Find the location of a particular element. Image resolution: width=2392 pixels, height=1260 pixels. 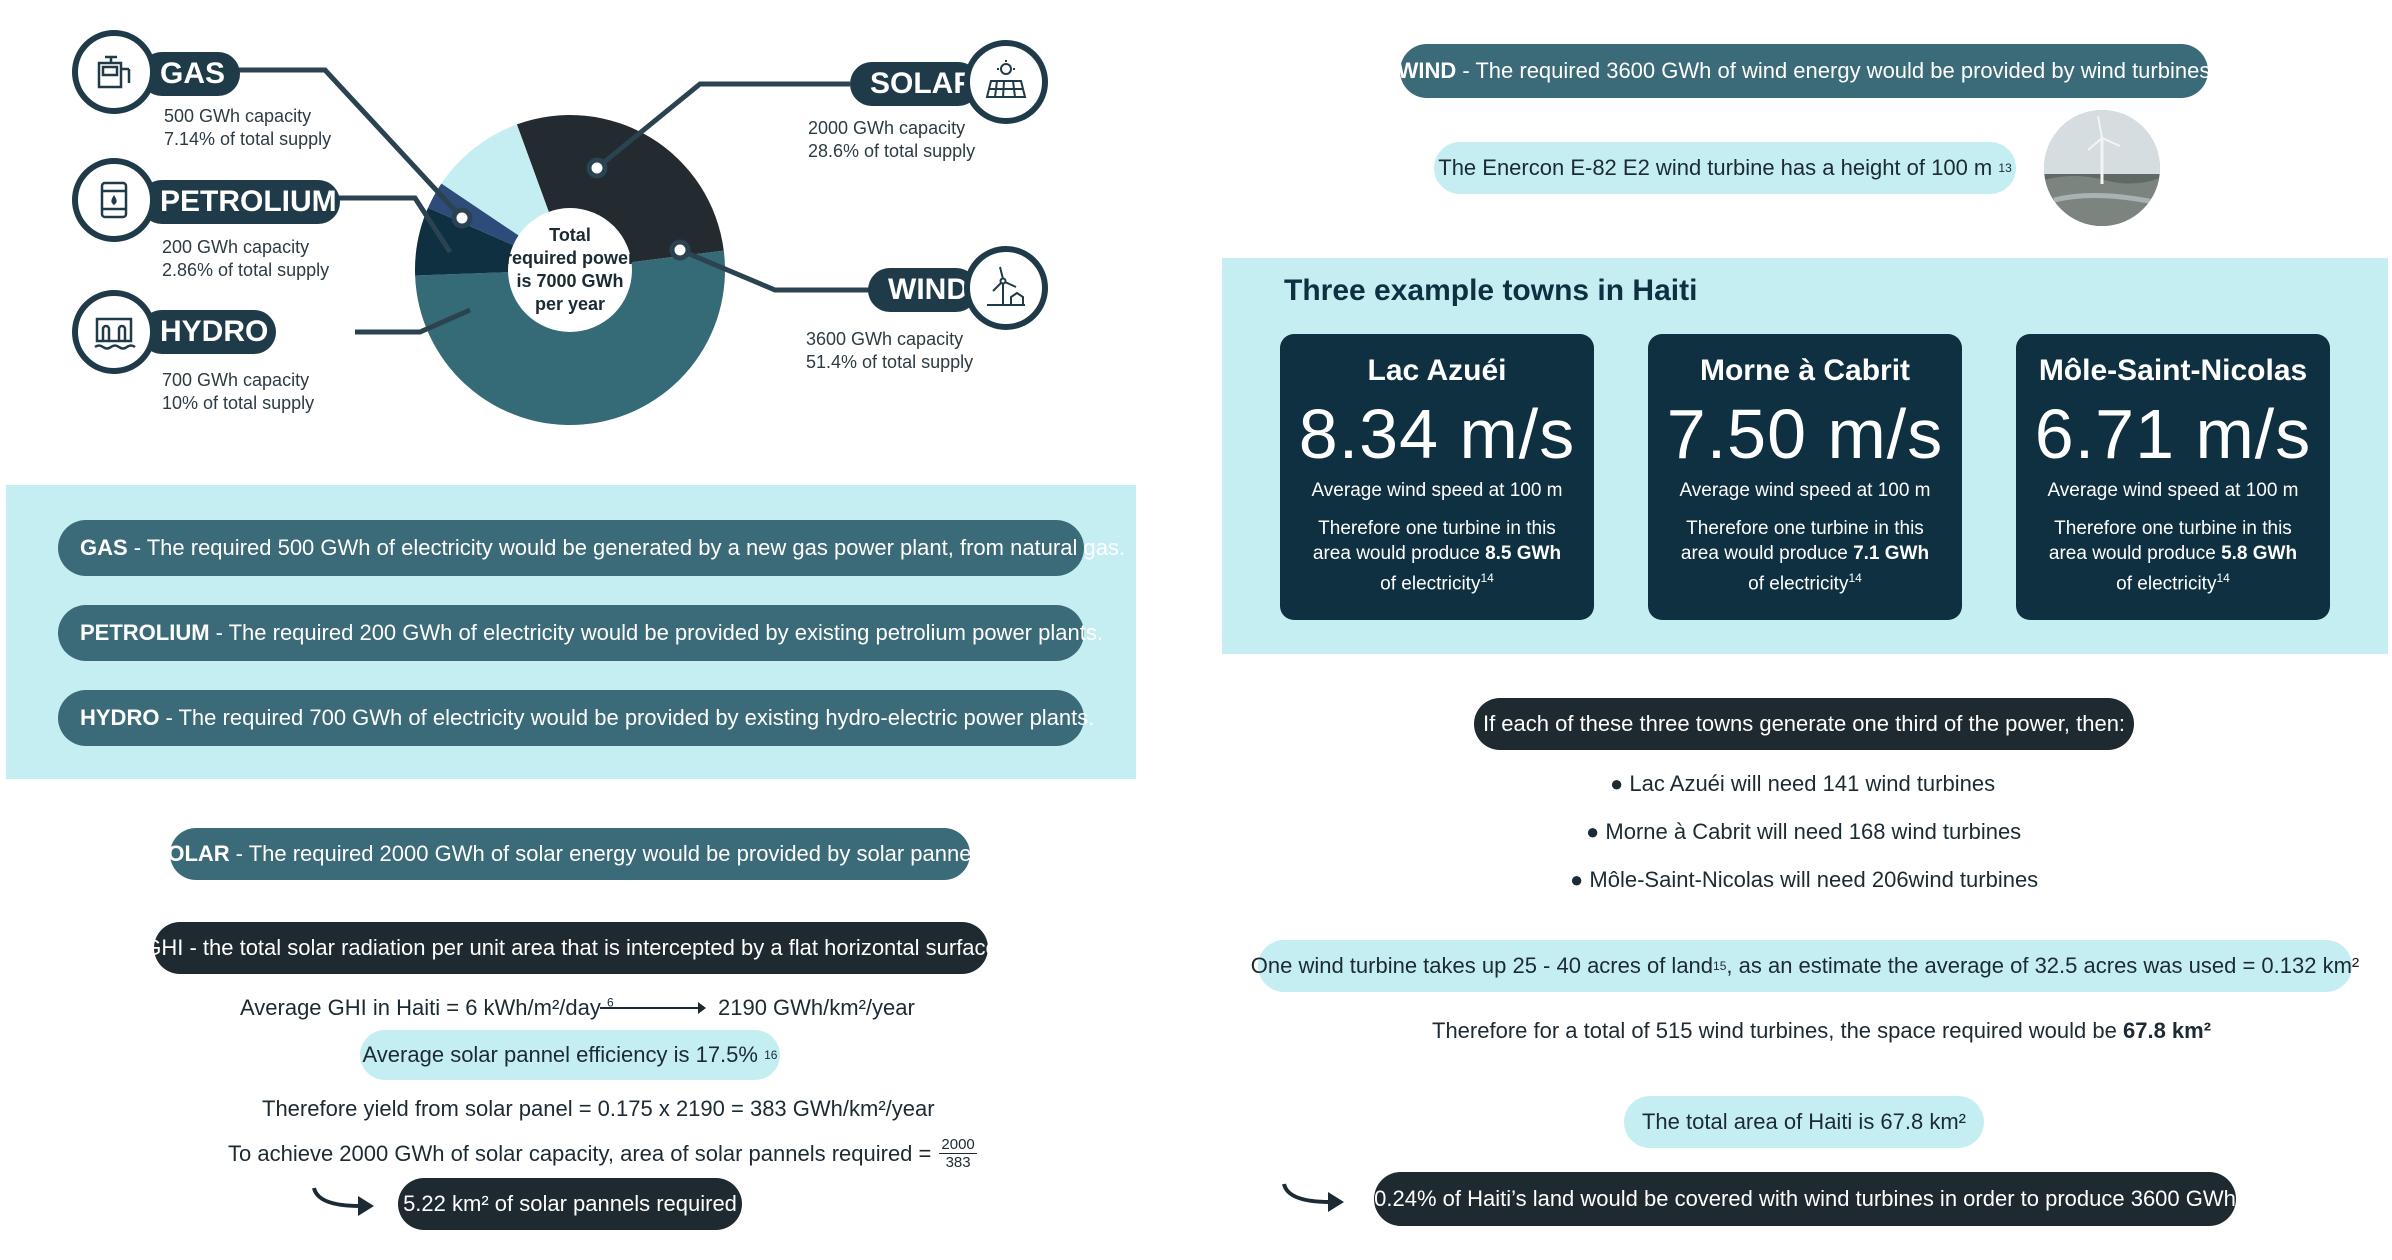

wind-icon-circle is located at coordinates (1006, 288).